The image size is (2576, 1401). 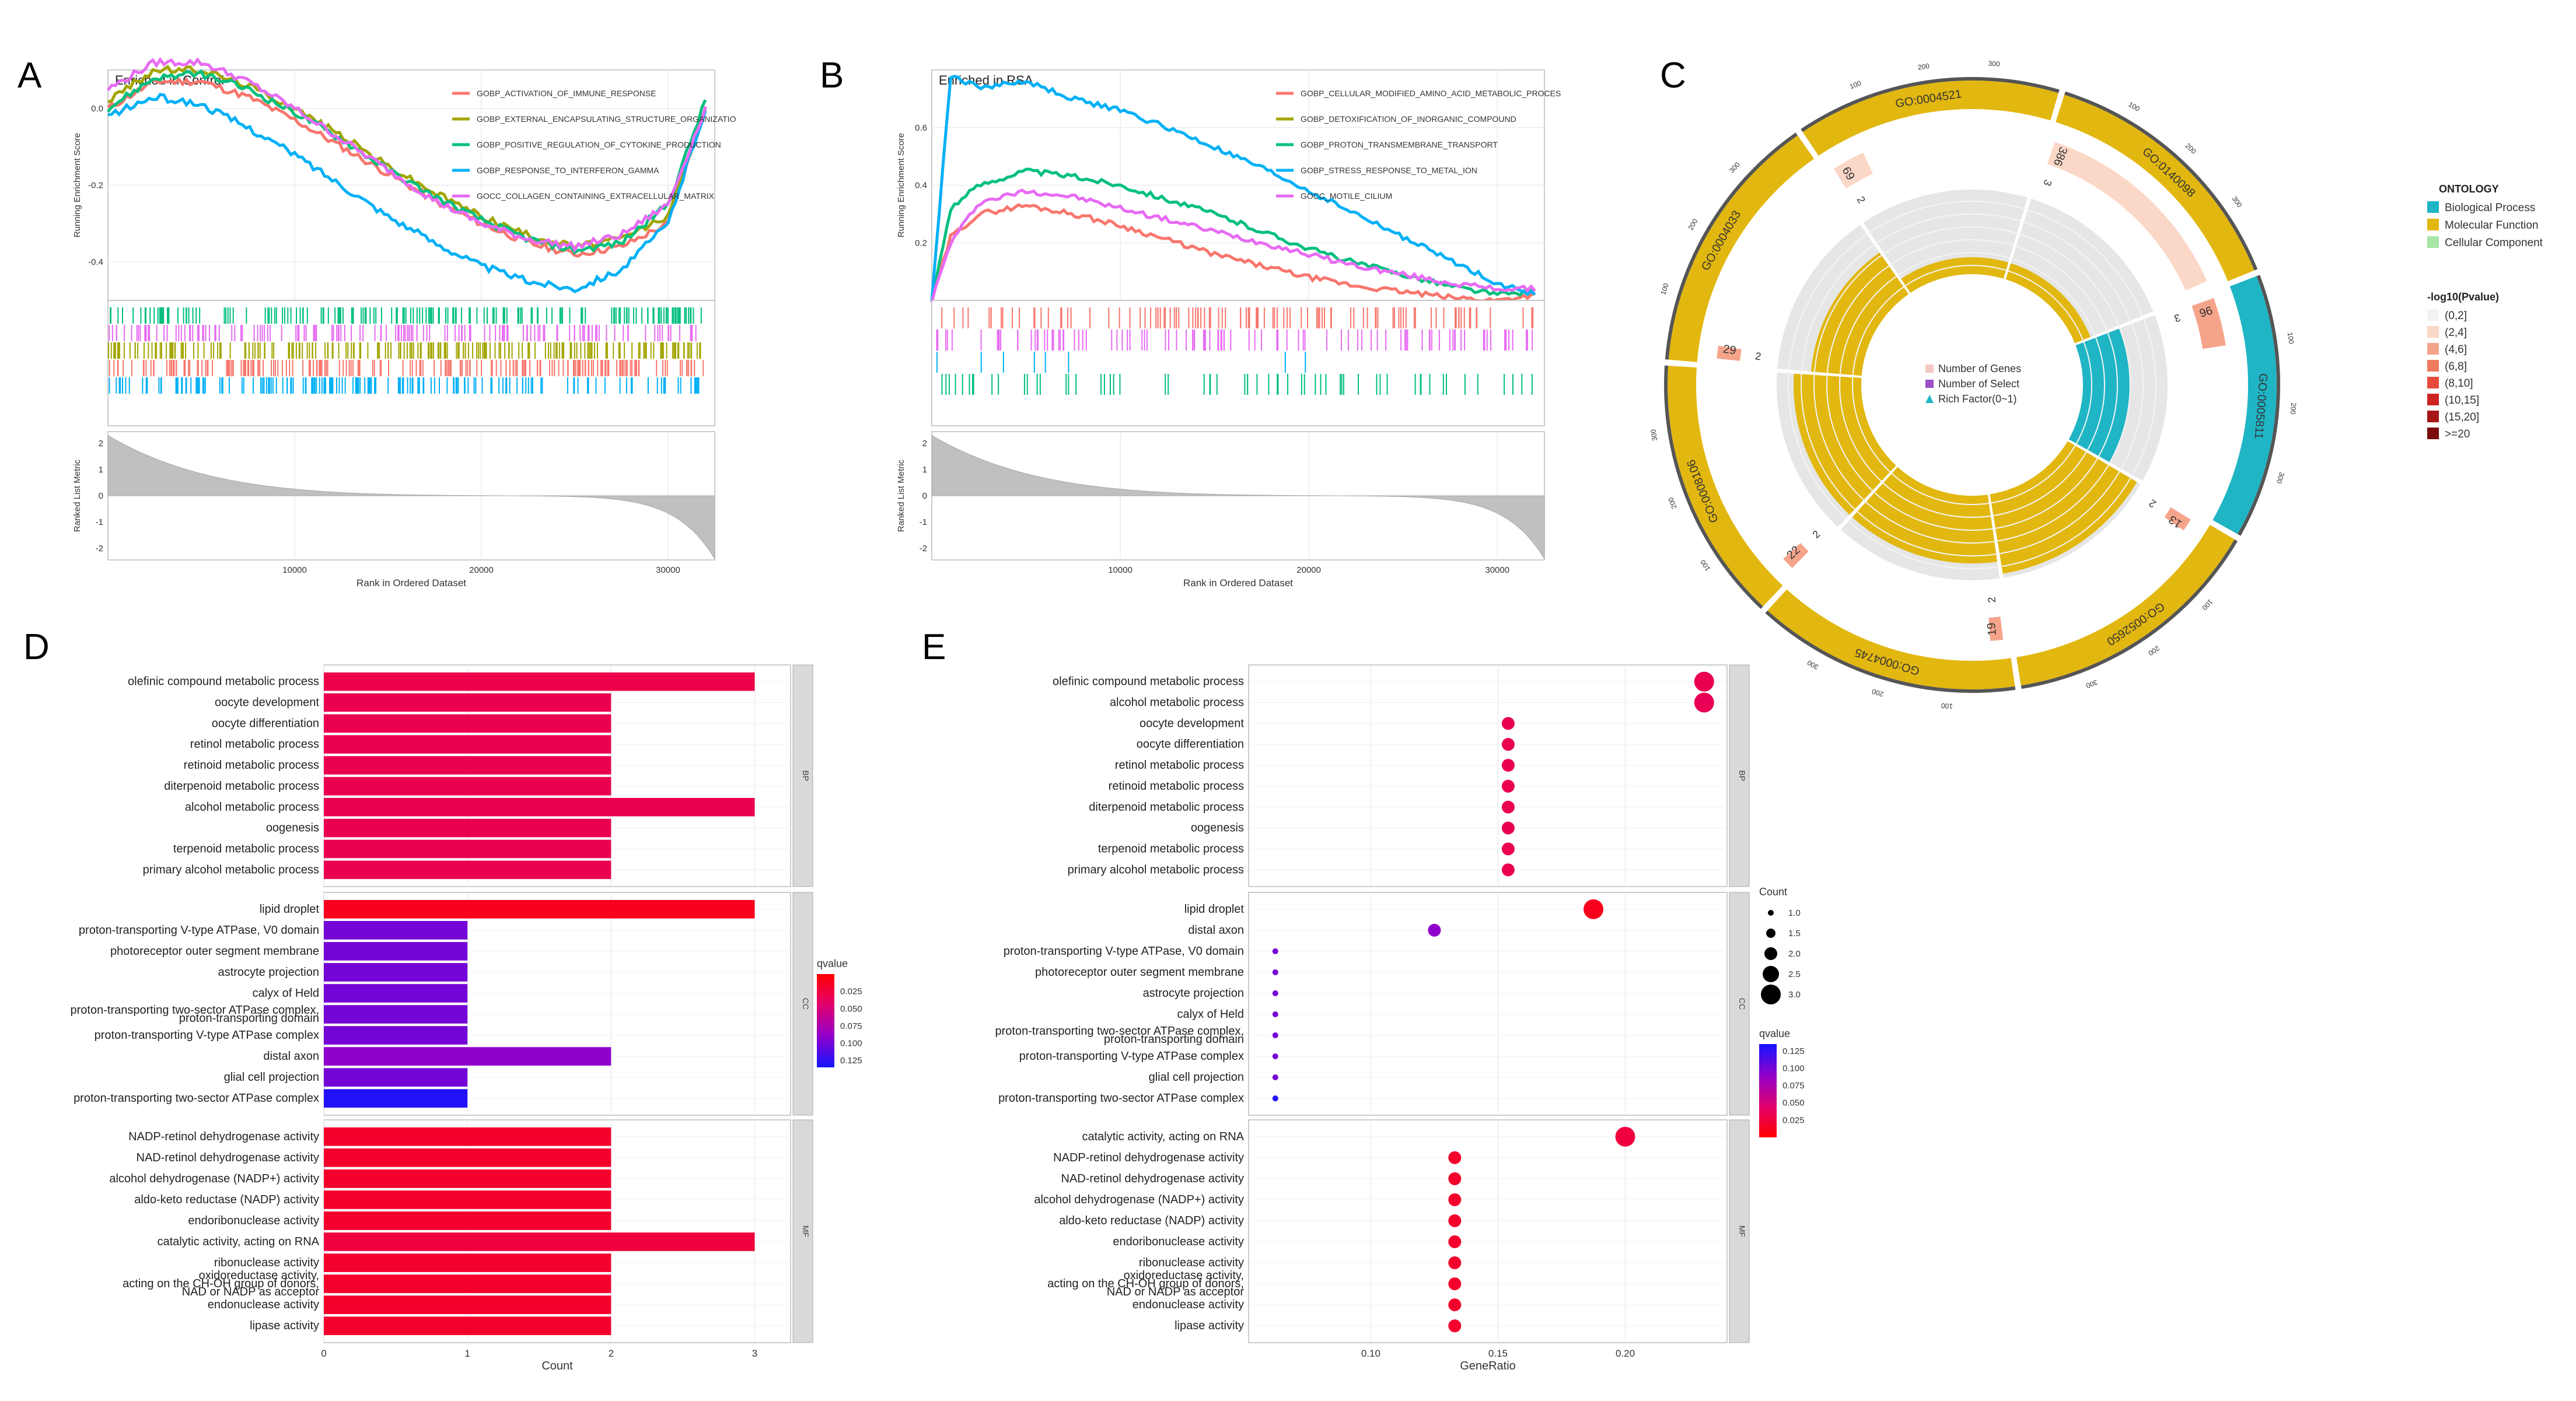 What do you see at coordinates (214, 951) in the screenshot?
I see `category-label: photoreceptor outer segment membrane` at bounding box center [214, 951].